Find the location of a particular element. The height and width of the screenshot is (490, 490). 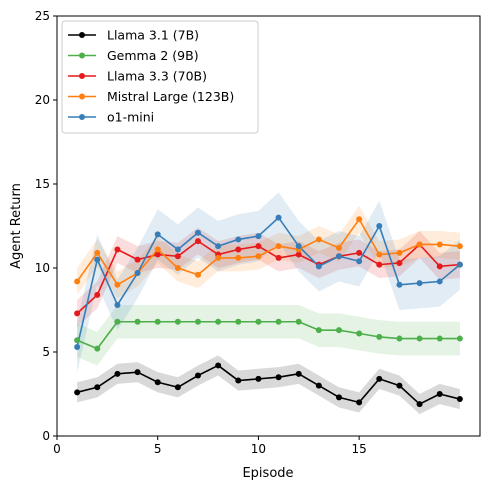

legend-label: Mistral Large (123B) is located at coordinates (170, 96).